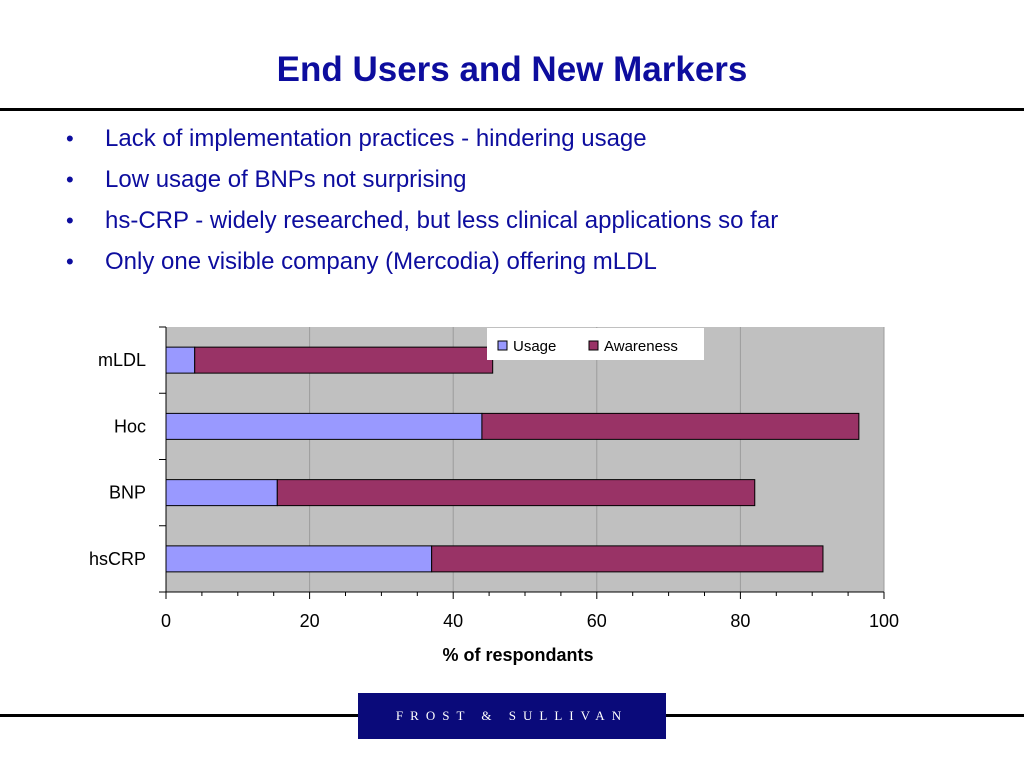 Image resolution: width=1024 pixels, height=768 pixels. Describe the element at coordinates (517, 655) in the screenshot. I see `x-axis-label: % of respondants` at that location.